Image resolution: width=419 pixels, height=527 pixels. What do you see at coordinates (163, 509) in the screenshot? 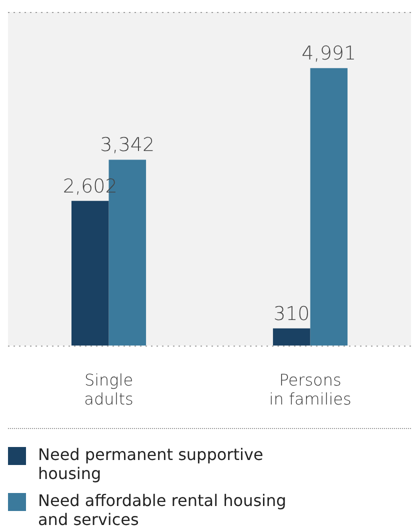
I see `legend-label: Need affordable rental housing and services` at bounding box center [163, 509].